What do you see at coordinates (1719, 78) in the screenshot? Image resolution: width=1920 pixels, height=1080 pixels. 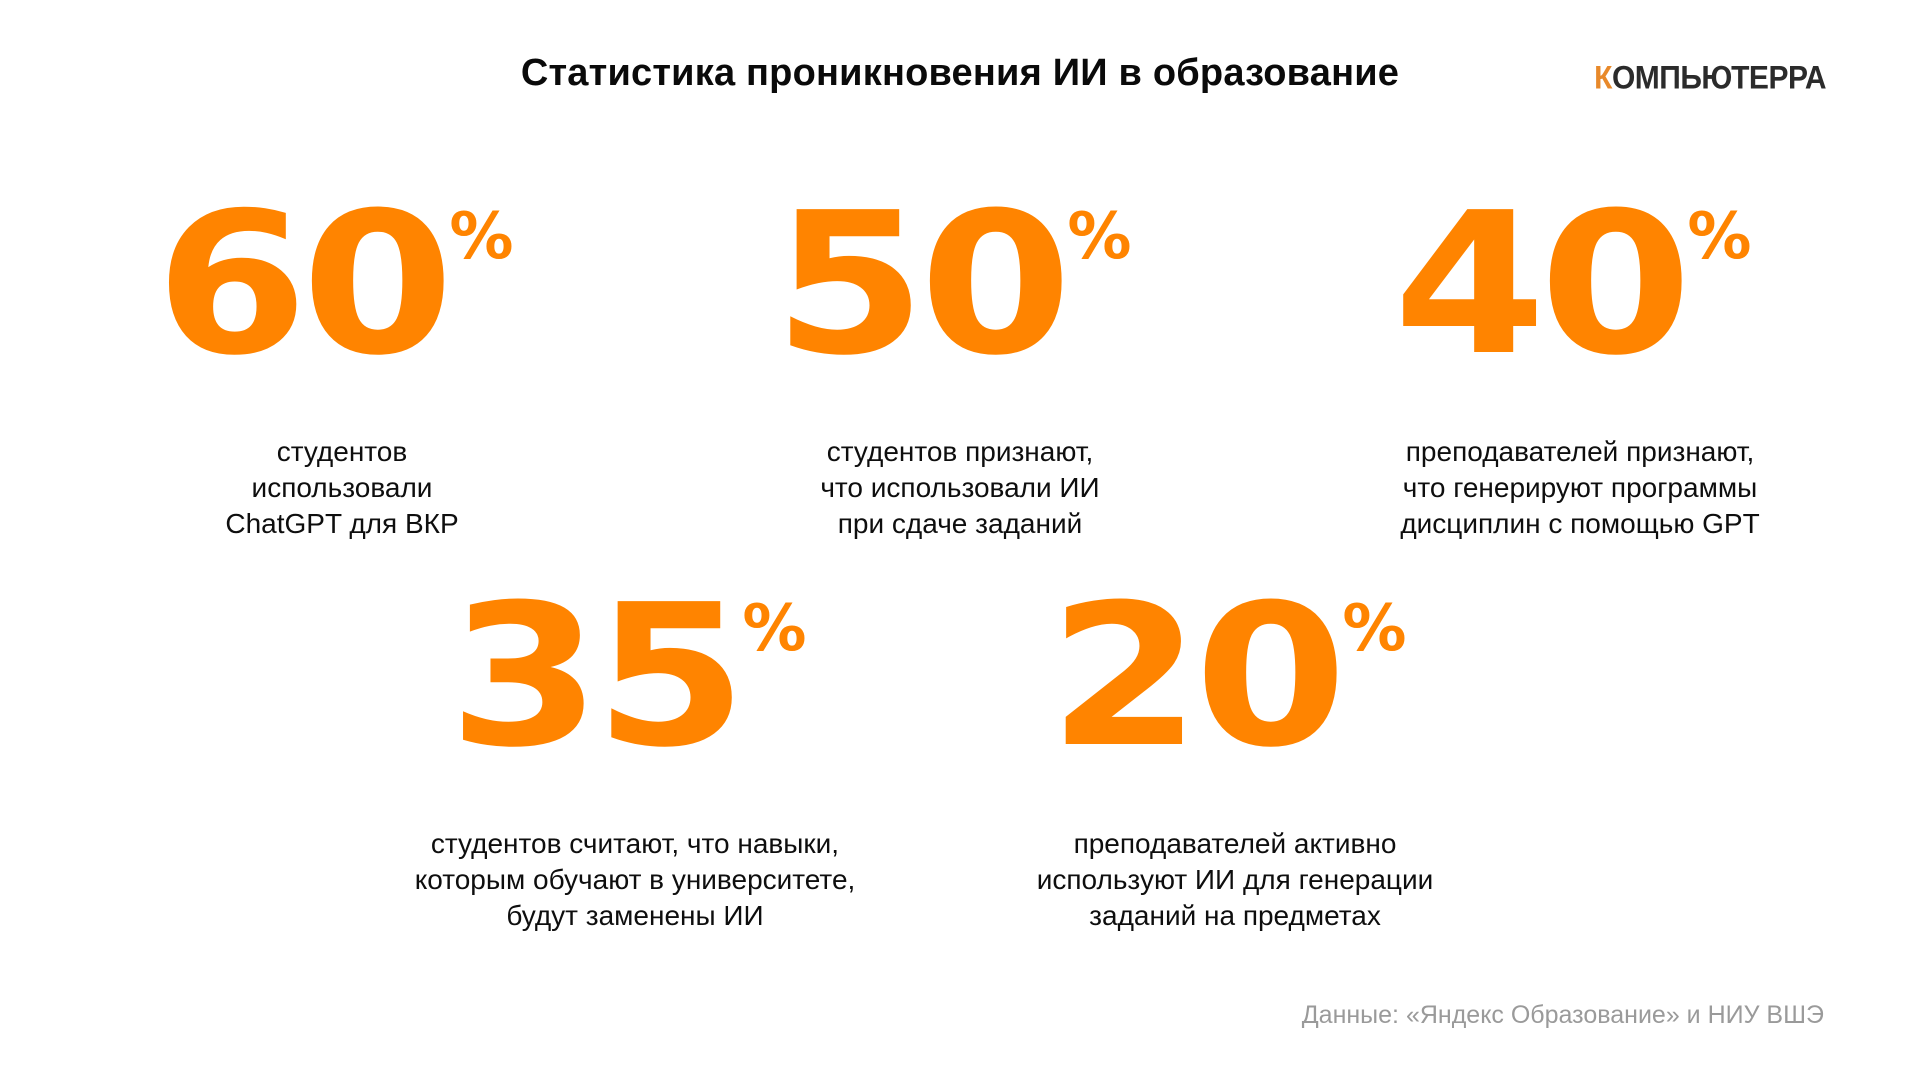 I see `logo-rest: ОМПЬЮТЕРРА` at bounding box center [1719, 78].